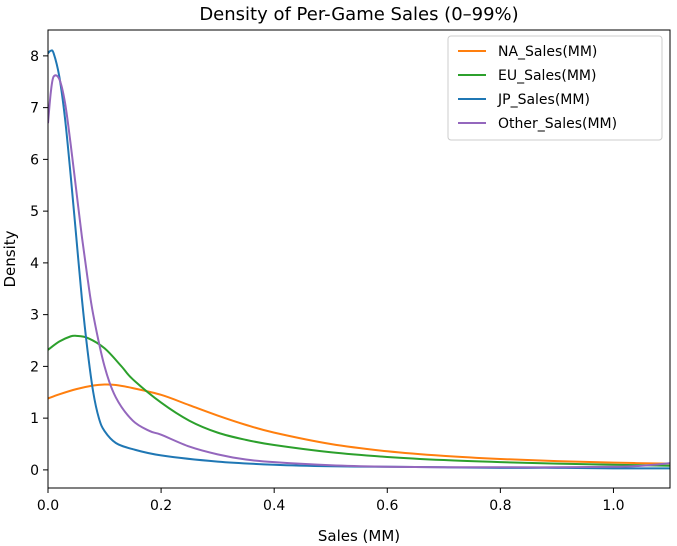  Describe the element at coordinates (358, 14) in the screenshot. I see `chart-title: Density of Per-Game Sales (0–99%)` at that location.